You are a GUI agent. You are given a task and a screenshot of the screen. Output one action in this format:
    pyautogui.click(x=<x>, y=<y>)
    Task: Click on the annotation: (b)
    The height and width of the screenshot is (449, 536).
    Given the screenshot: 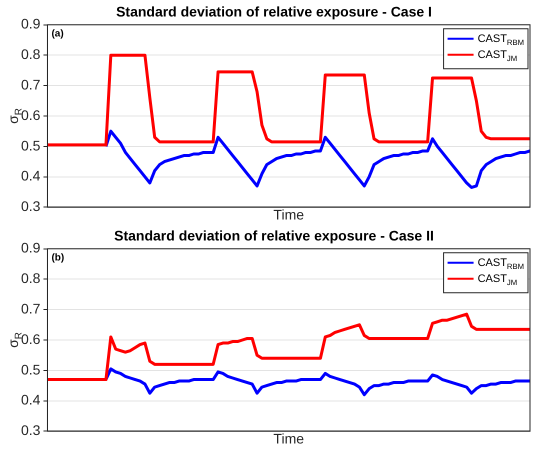 What is the action you would take?
    pyautogui.click(x=57, y=258)
    